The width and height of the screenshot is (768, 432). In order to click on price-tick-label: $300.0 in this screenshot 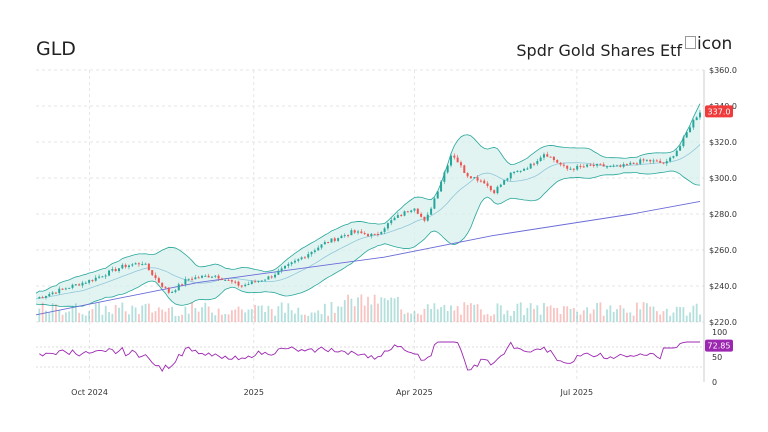, I will do `click(723, 178)`.